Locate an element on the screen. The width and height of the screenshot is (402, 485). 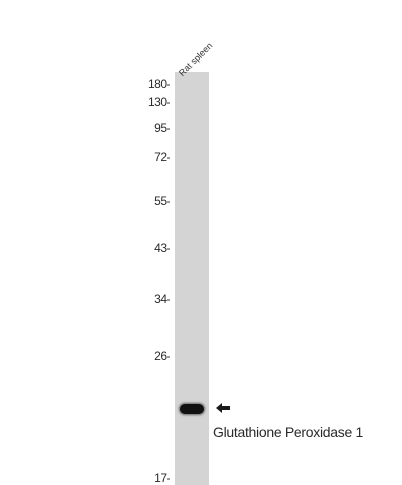
marker-17: 17- is located at coordinates (162, 478).